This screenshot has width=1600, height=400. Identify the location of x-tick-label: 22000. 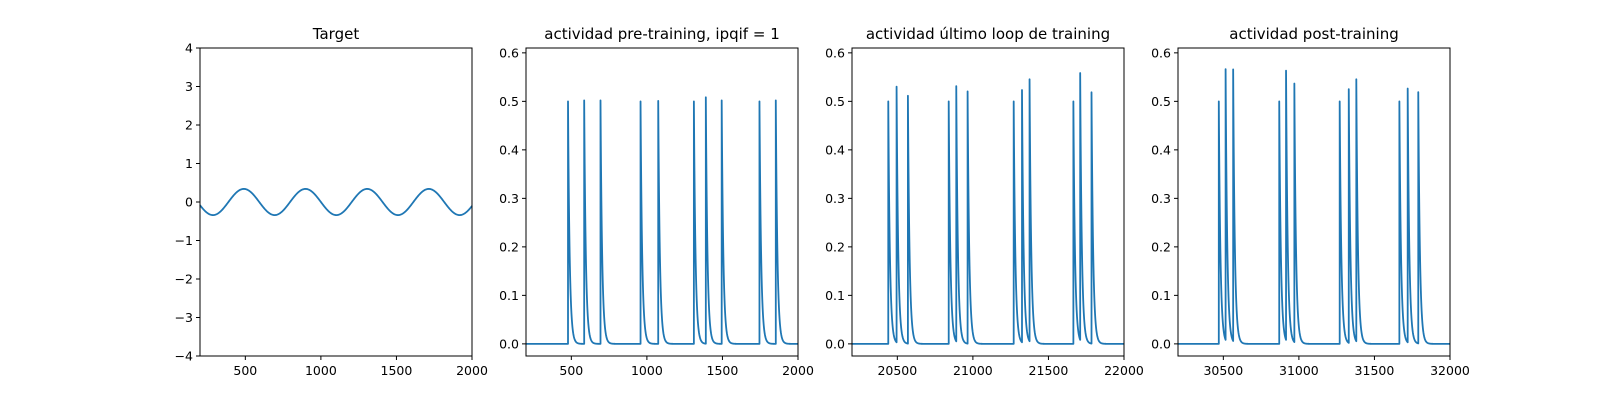
(1124, 370).